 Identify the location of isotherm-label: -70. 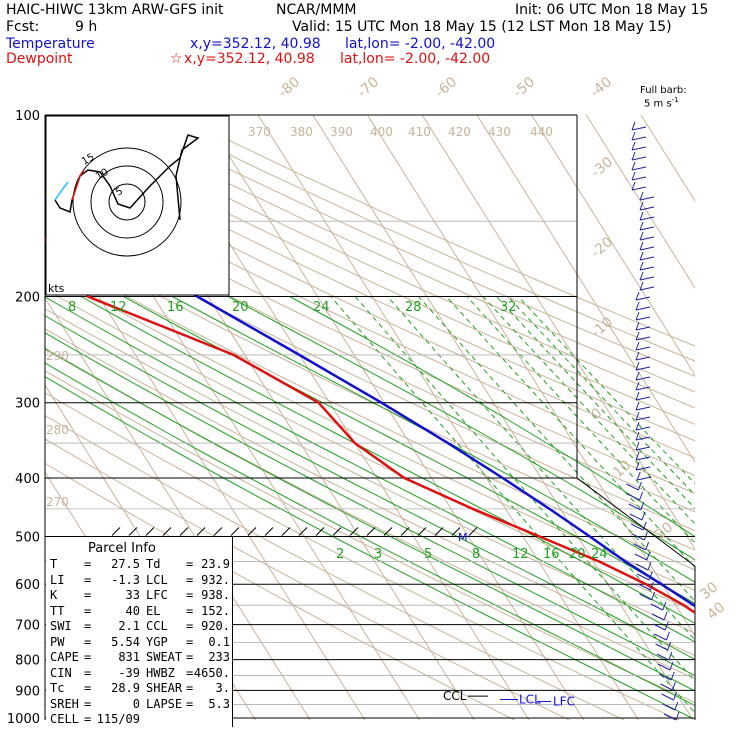
(368, 87).